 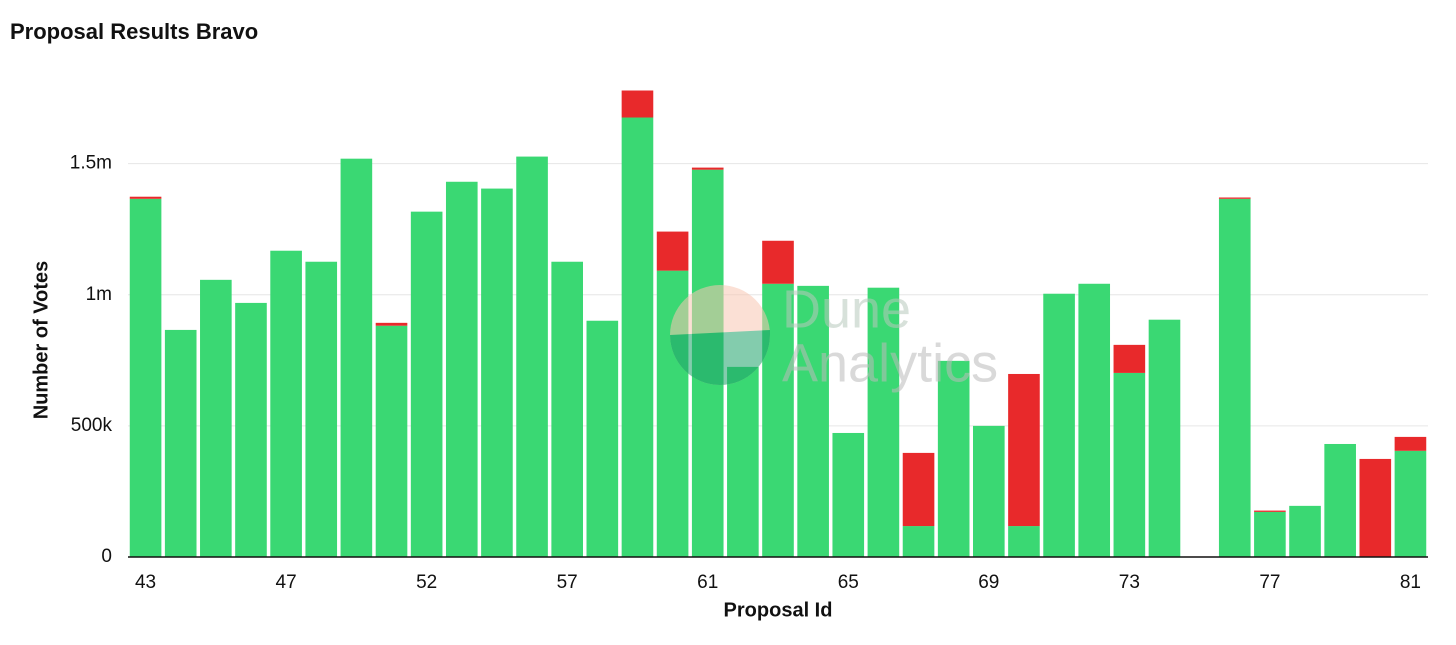 What do you see at coordinates (1410, 582) in the screenshot?
I see `x-tick-label: 81` at bounding box center [1410, 582].